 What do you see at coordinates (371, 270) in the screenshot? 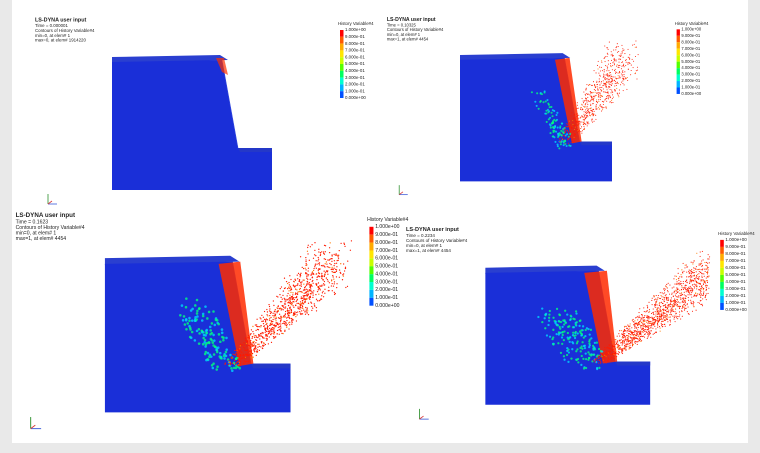
I see `legend-swatch` at bounding box center [371, 270].